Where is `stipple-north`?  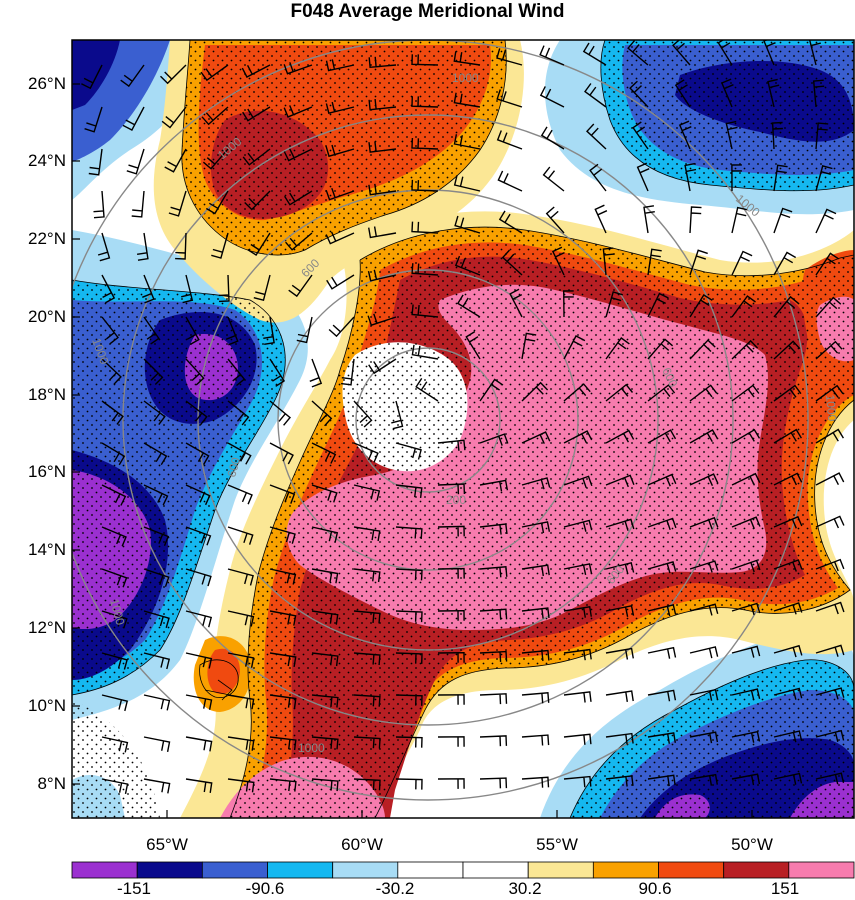
stipple-north is located at coordinates (344, 147).